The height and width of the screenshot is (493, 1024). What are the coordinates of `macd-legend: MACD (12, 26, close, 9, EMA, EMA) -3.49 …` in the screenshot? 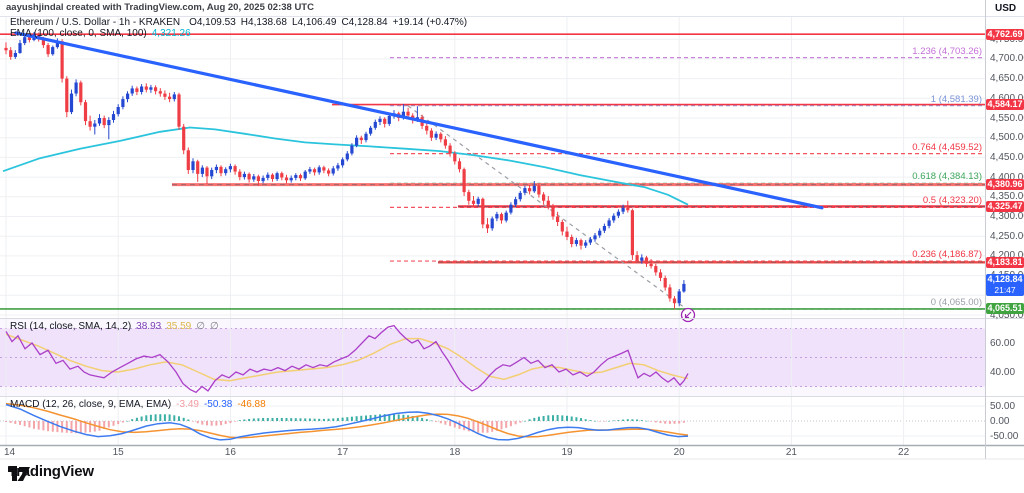 It's located at (138, 404).